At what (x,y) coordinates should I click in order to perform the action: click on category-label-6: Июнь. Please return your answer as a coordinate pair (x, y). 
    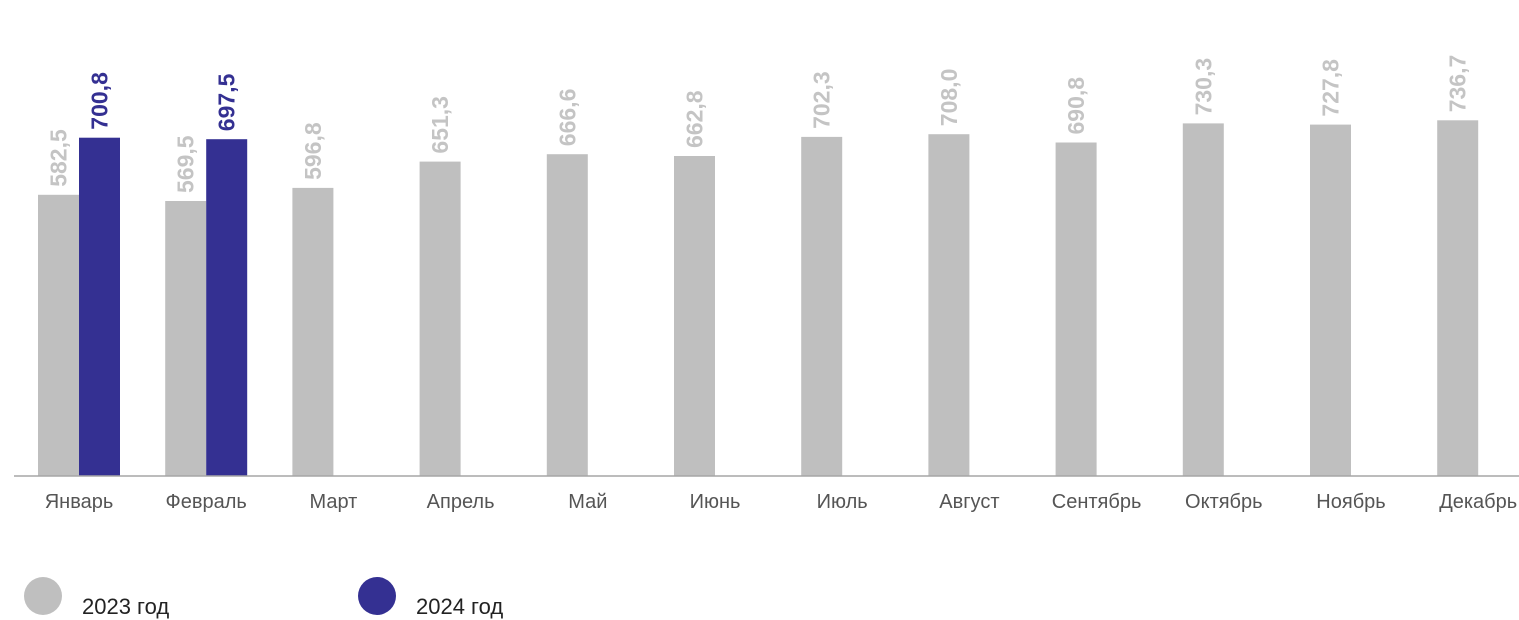
    Looking at the image, I should click on (715, 502).